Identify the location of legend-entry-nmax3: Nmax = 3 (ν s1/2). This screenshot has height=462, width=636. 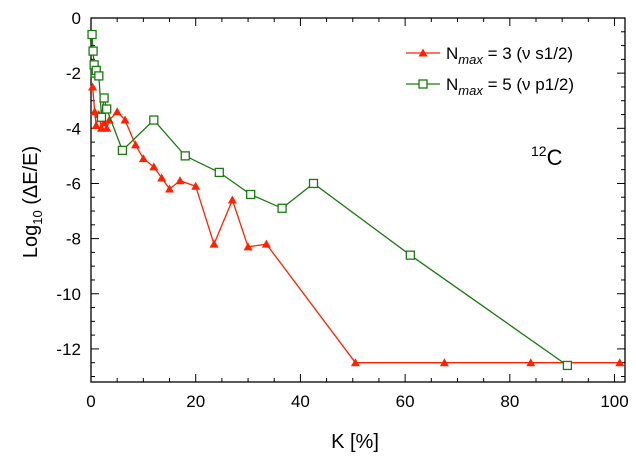
(489, 55).